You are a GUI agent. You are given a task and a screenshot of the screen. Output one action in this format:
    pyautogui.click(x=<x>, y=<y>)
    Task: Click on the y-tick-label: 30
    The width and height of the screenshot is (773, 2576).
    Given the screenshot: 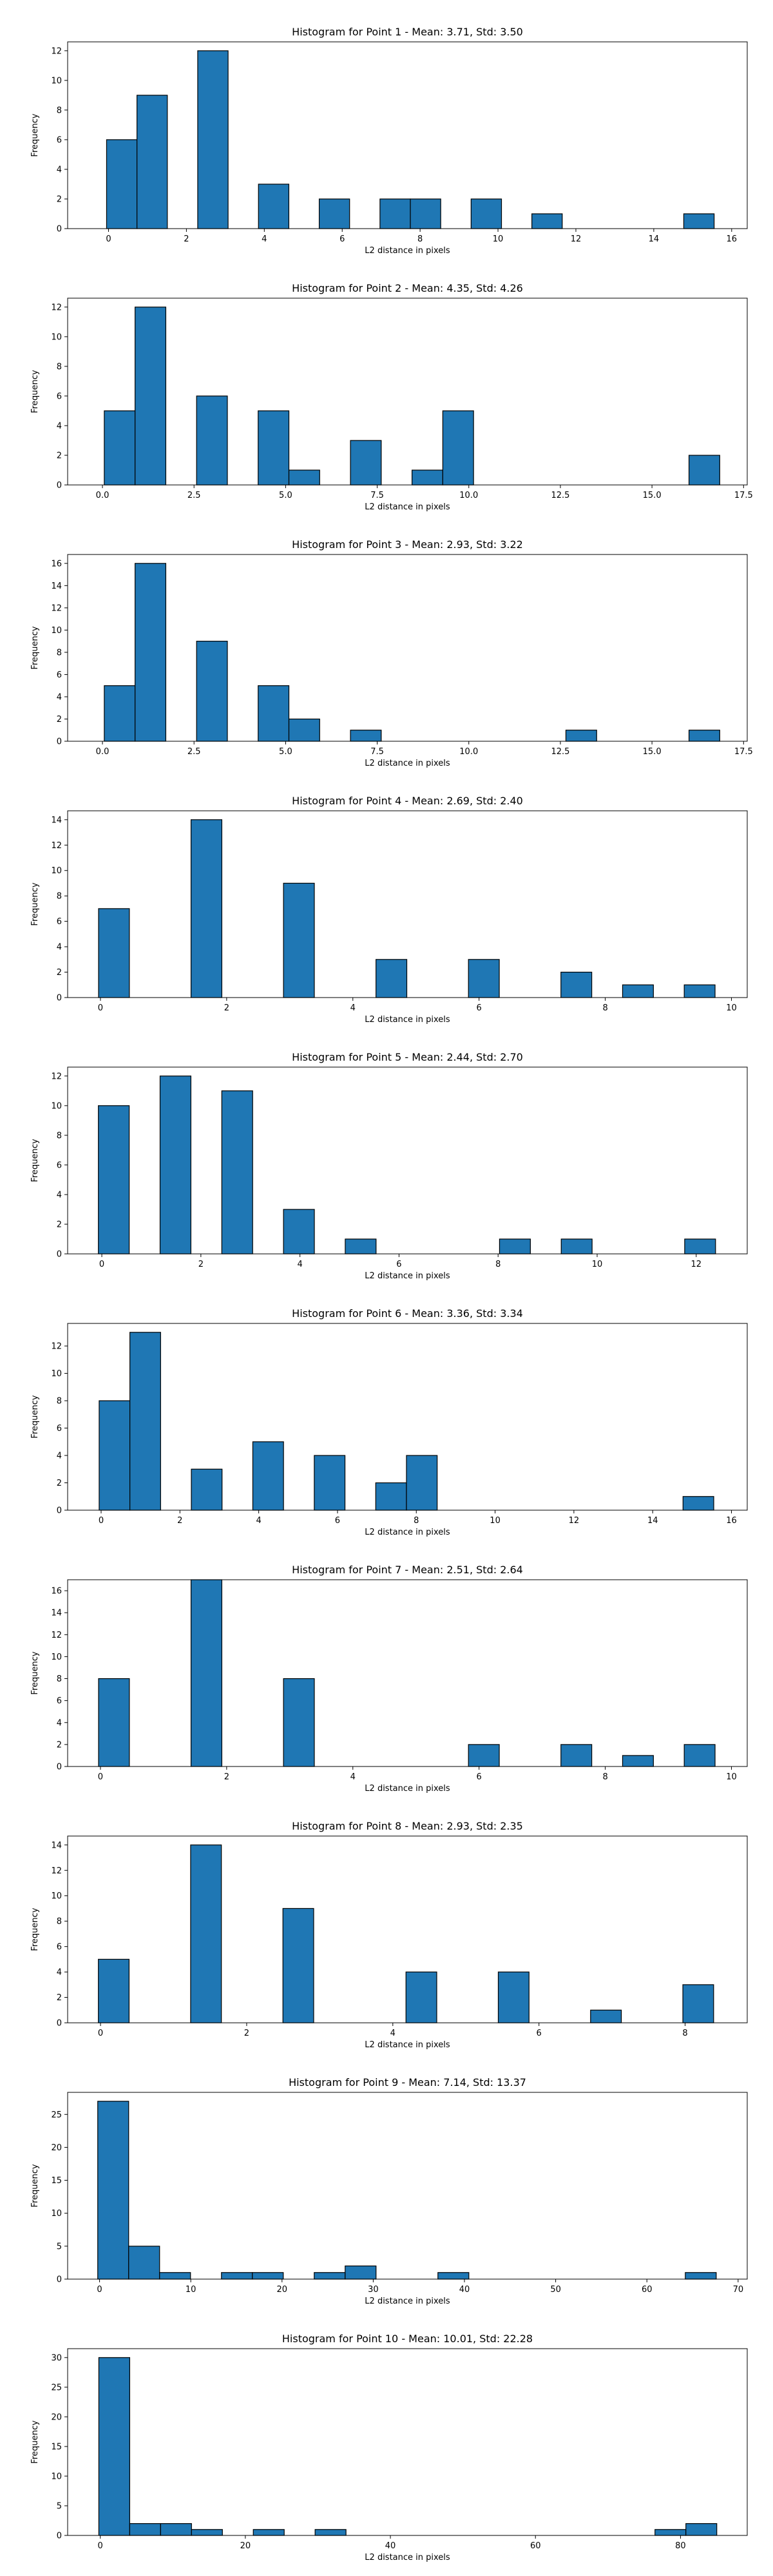 What is the action you would take?
    pyautogui.click(x=56, y=2358)
    